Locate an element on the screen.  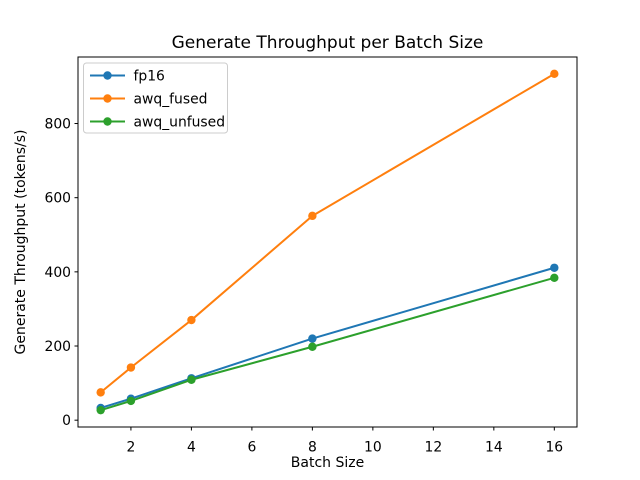
legend-label-awq_fused: awq_fused is located at coordinates (171, 100).